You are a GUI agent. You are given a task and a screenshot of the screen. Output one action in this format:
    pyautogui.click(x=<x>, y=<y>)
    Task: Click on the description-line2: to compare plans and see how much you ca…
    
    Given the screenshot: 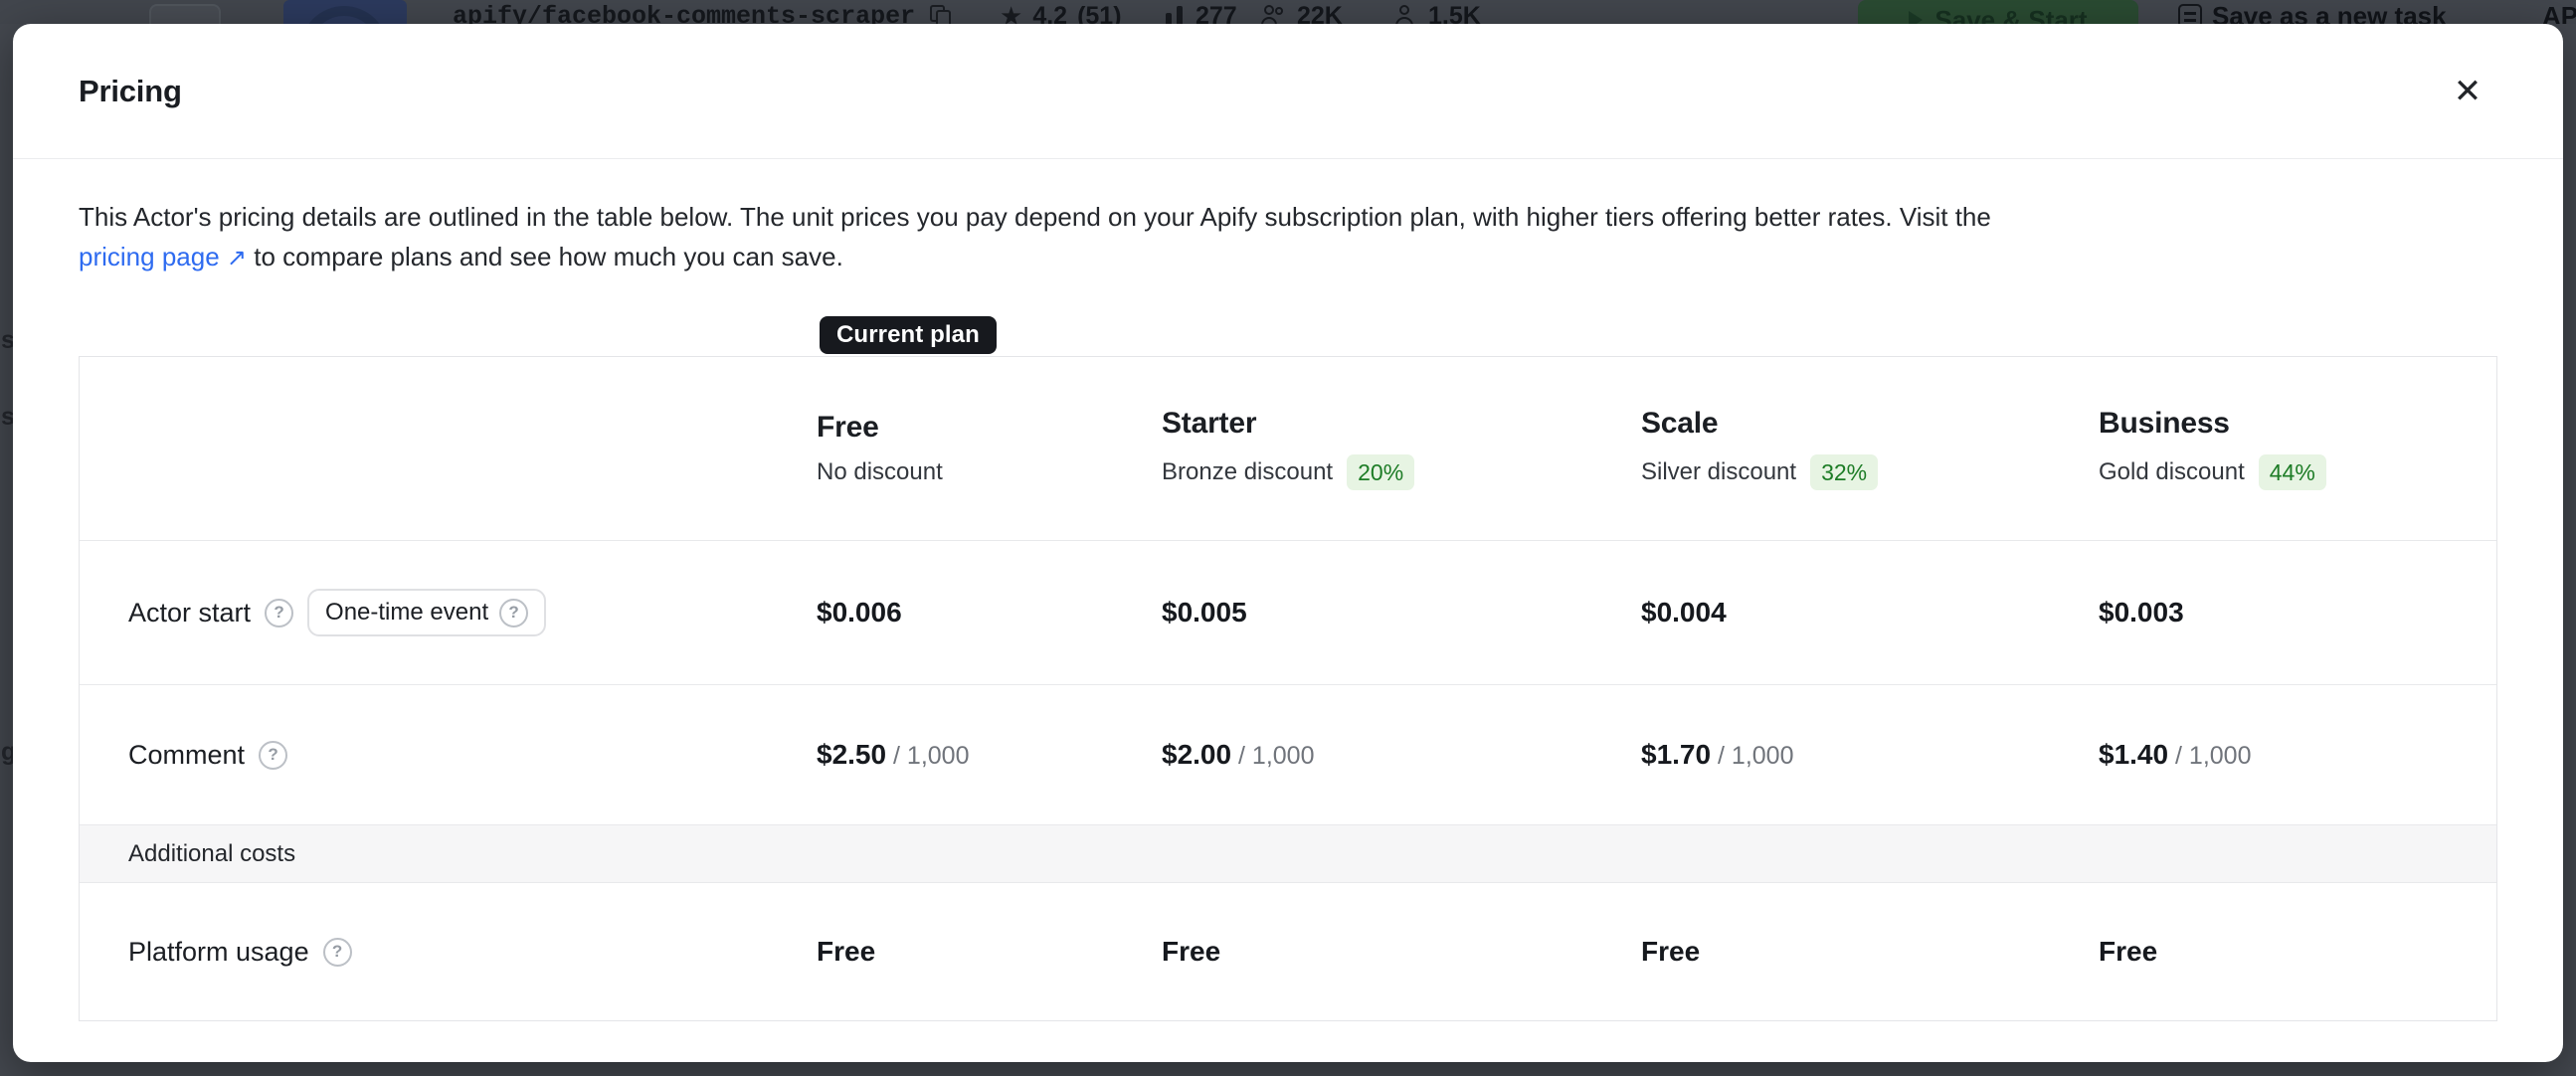 What is the action you would take?
    pyautogui.click(x=548, y=257)
    